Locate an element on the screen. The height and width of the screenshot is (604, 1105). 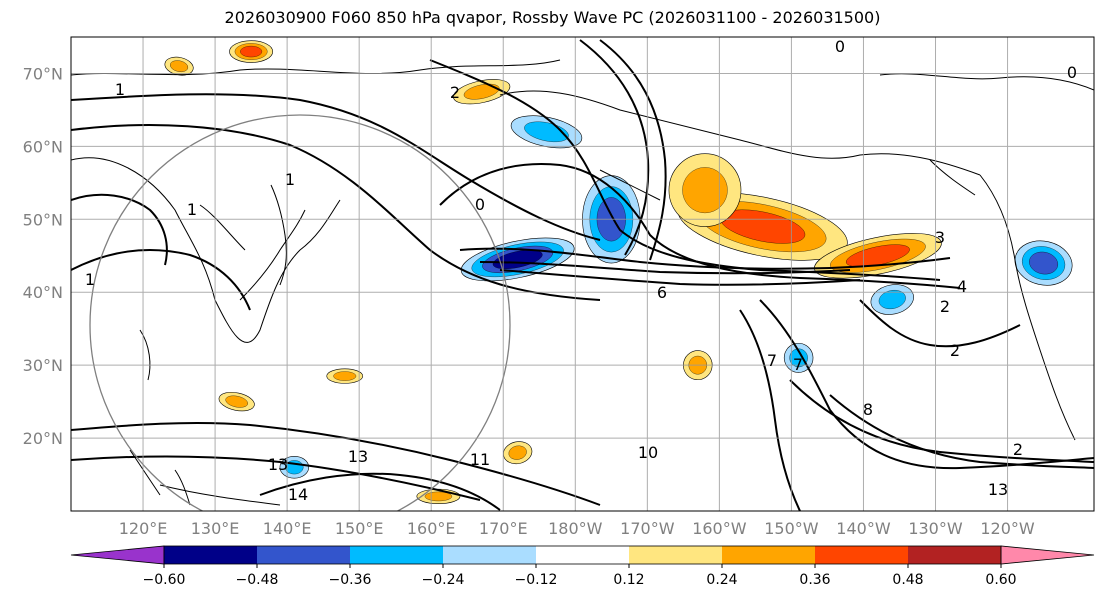
x-tick-label: 120°E is located at coordinates (143, 528).